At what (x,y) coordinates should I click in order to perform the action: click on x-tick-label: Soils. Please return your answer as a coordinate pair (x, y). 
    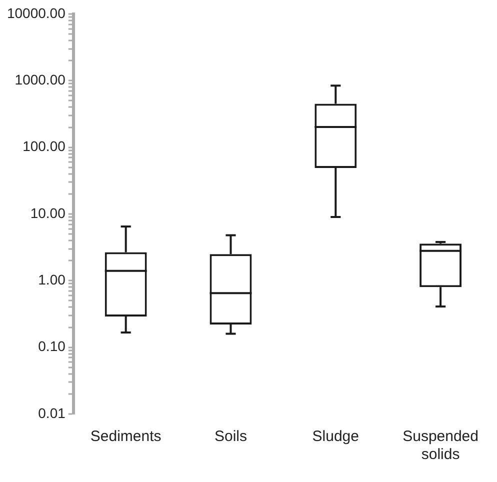
    Looking at the image, I should click on (231, 437).